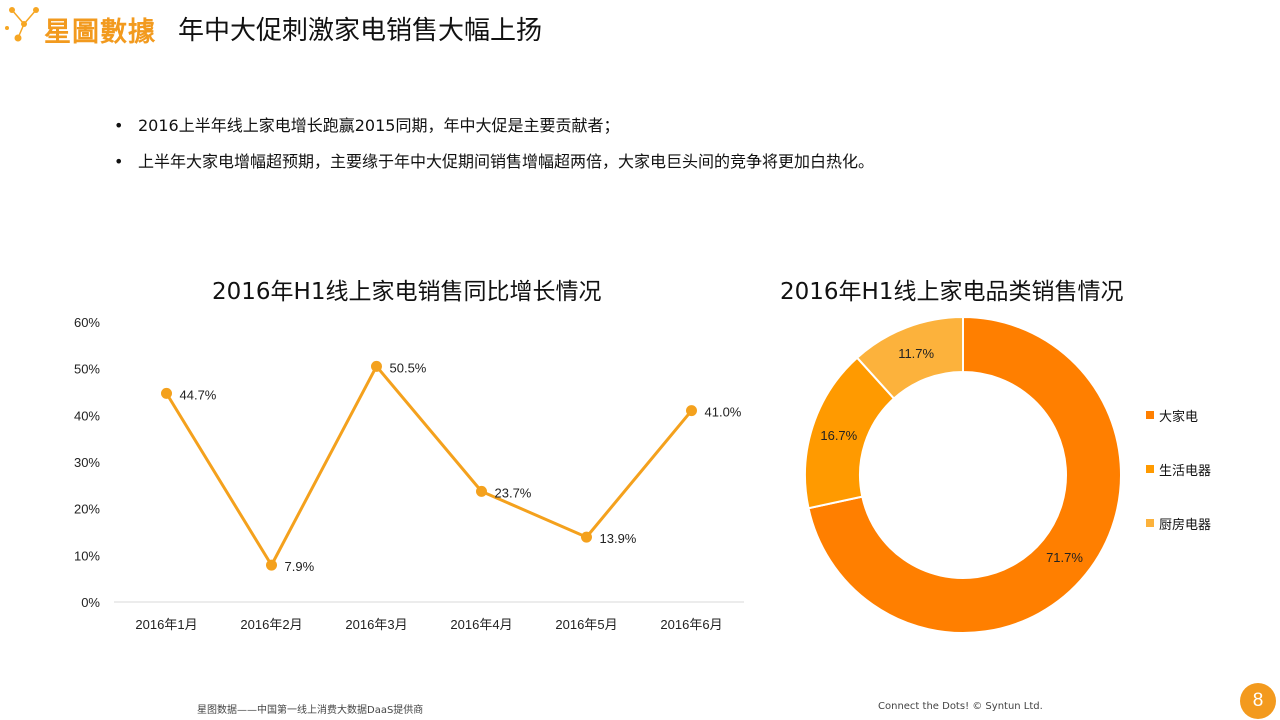 This screenshot has height=720, width=1280. What do you see at coordinates (87, 509) in the screenshot?
I see `y-tick-label: 20%` at bounding box center [87, 509].